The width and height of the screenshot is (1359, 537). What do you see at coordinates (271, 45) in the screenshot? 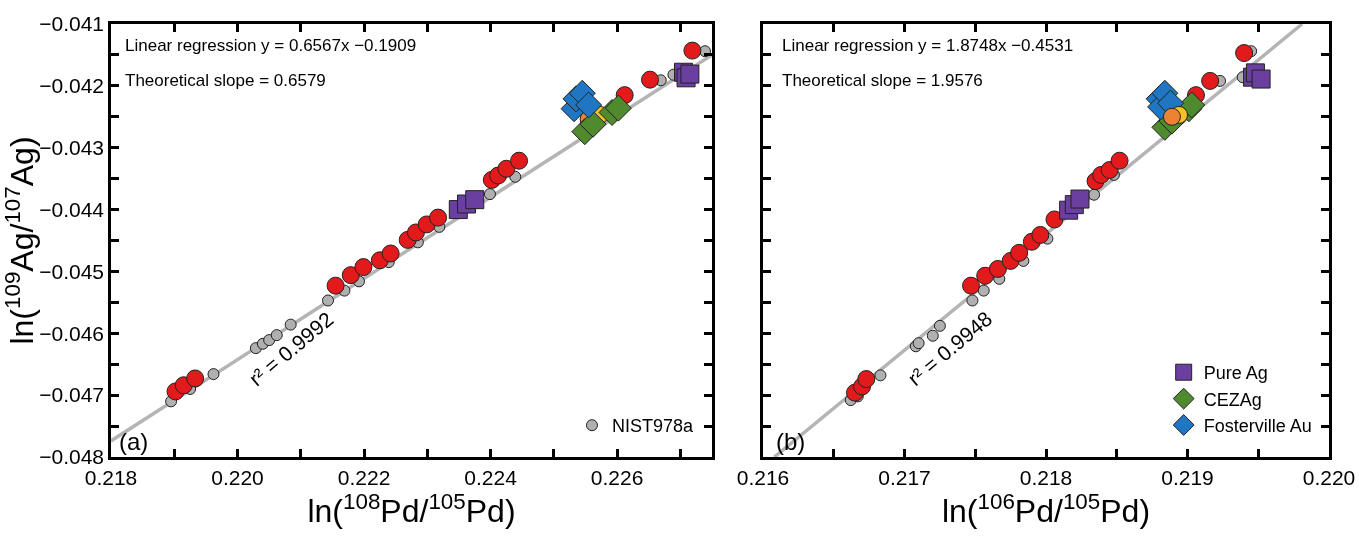
I see `annotation: Linear regression y = 0.6567x −0.1909` at bounding box center [271, 45].